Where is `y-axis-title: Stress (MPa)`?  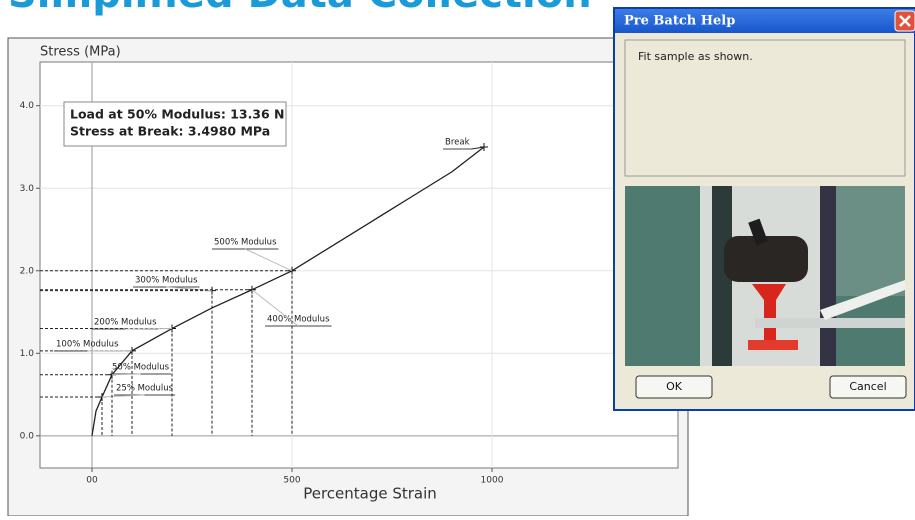
y-axis-title: Stress (MPa) is located at coordinates (80, 52).